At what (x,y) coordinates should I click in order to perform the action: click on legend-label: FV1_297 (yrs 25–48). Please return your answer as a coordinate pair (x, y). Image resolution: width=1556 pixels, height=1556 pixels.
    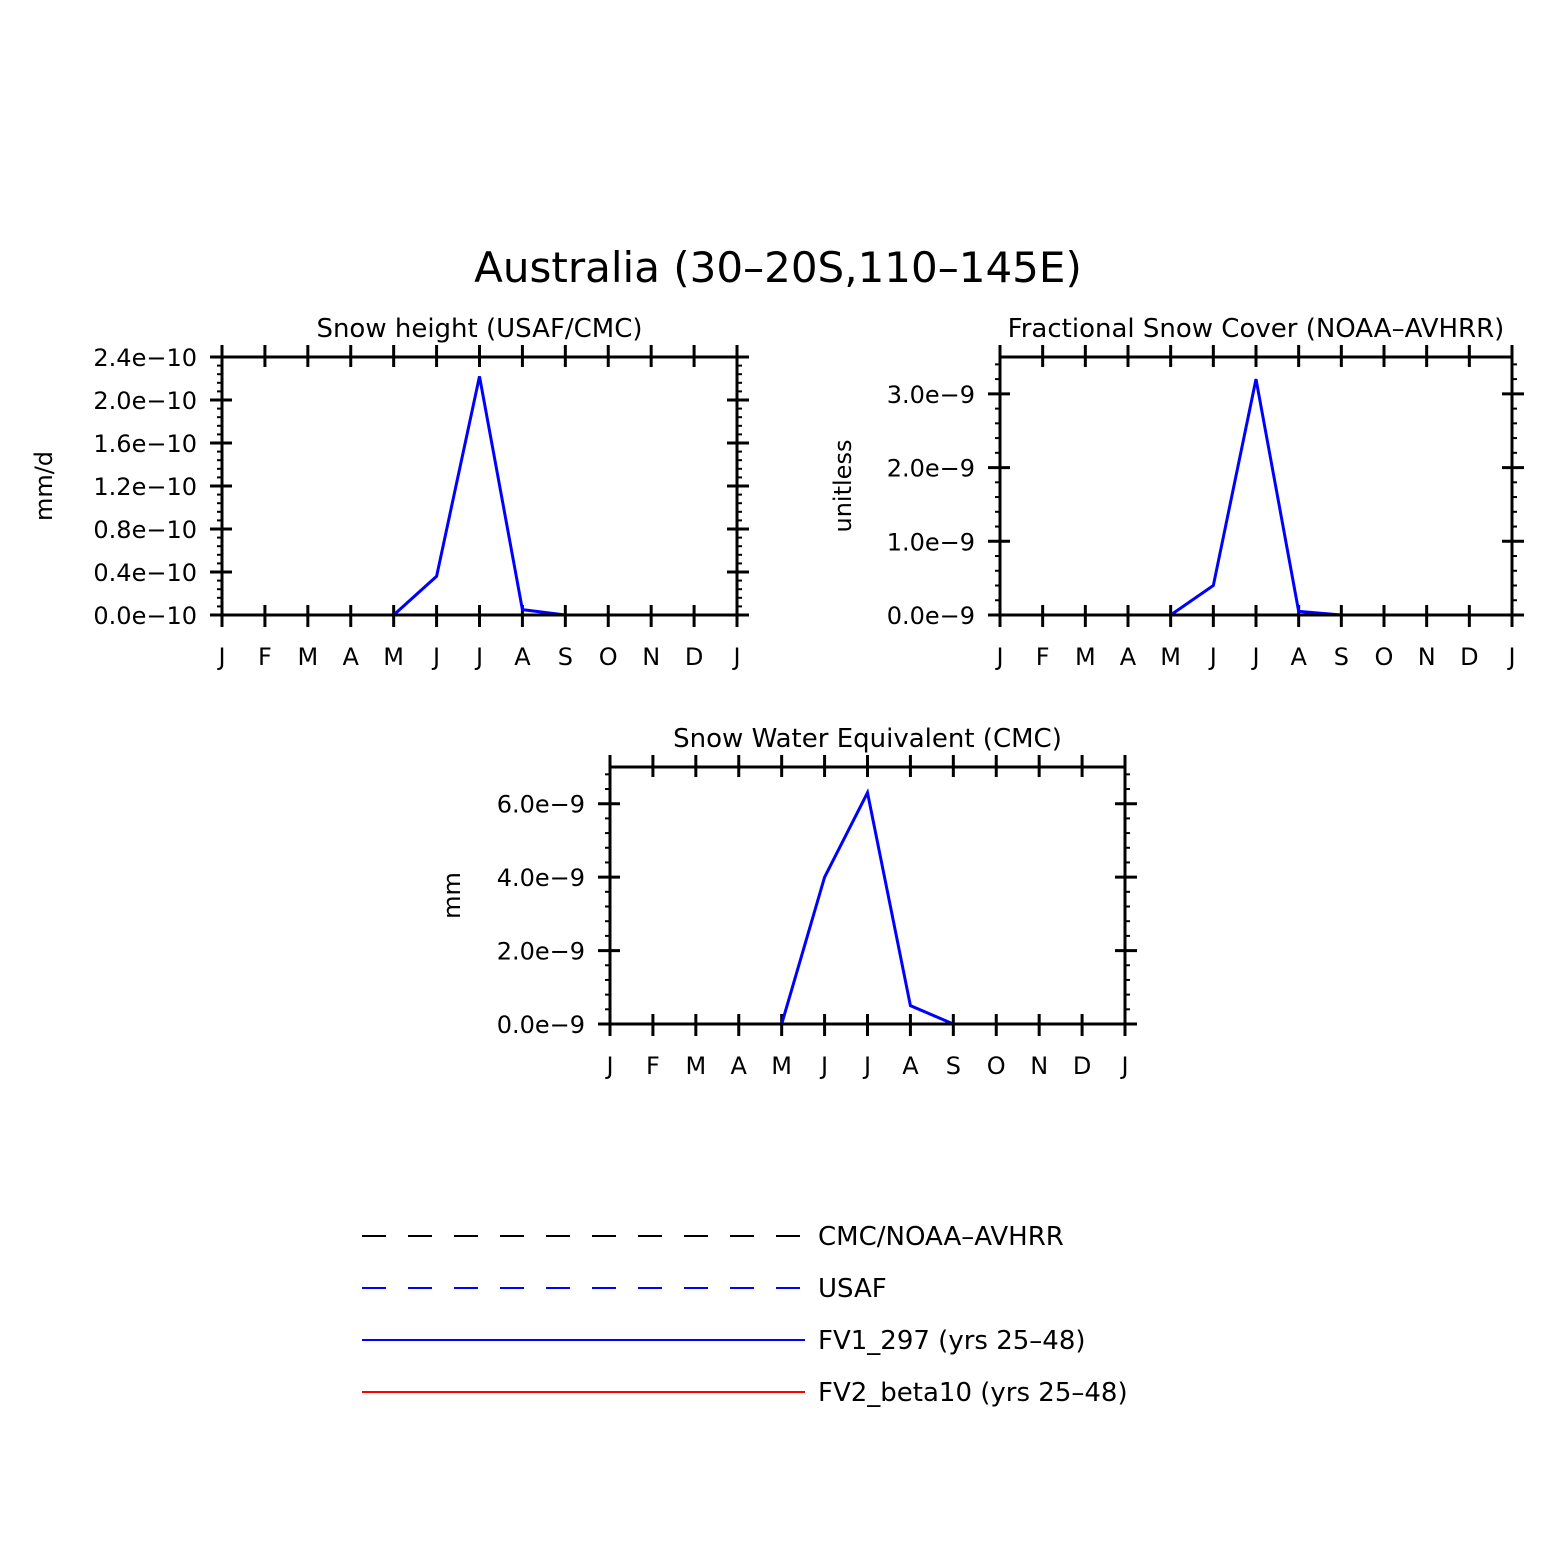
    Looking at the image, I should click on (952, 1341).